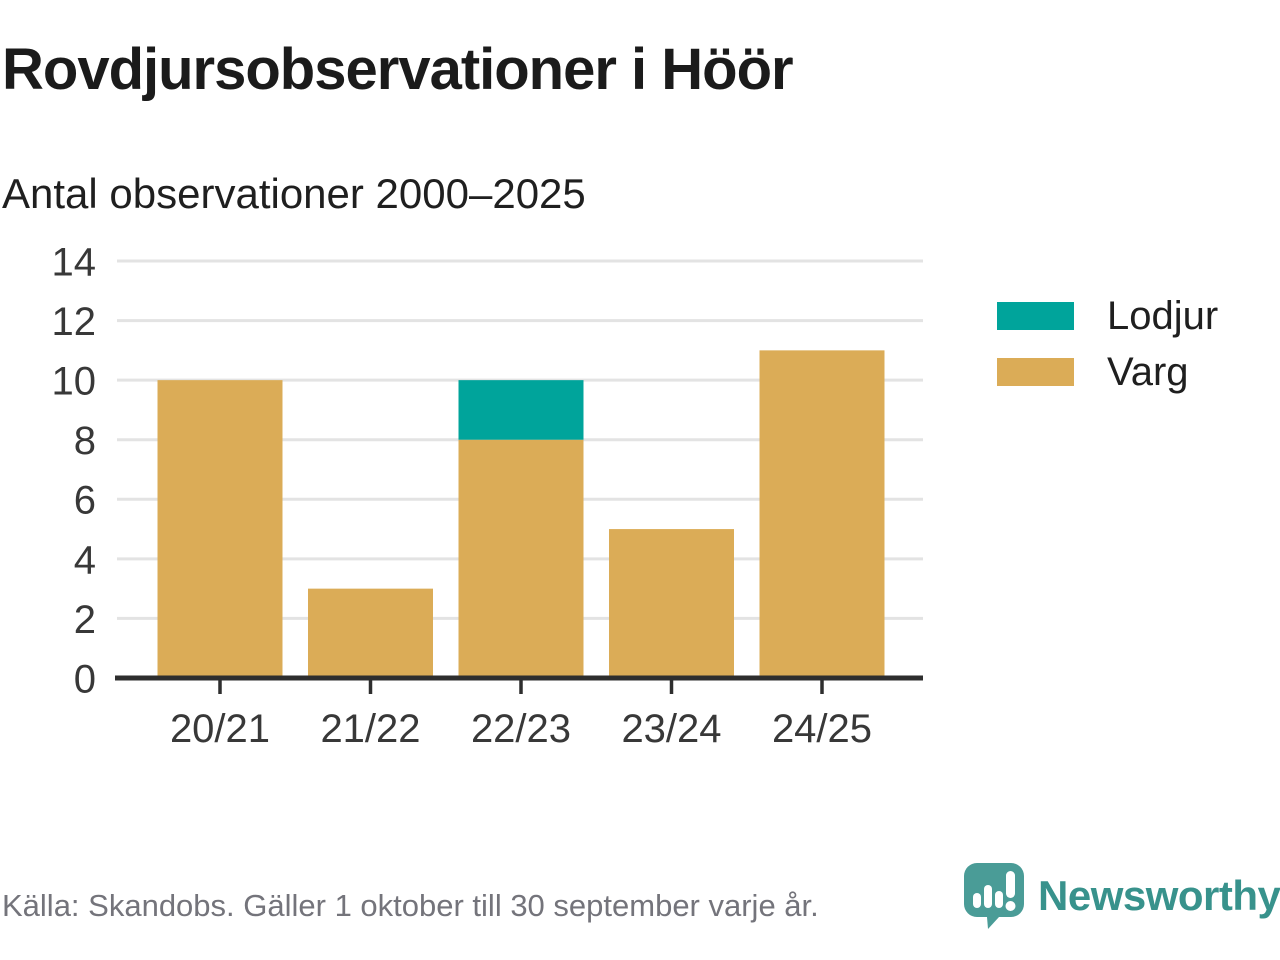 This screenshot has width=1280, height=960. What do you see at coordinates (85, 560) in the screenshot?
I see `y-tick-label-4: 4` at bounding box center [85, 560].